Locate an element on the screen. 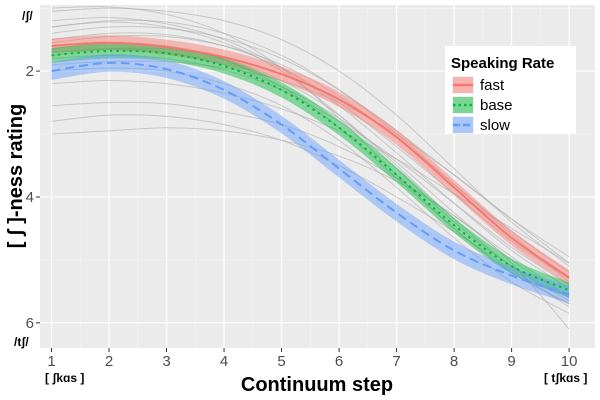  y-axis-ticks: 2 4 6 is located at coordinates (33, 197).